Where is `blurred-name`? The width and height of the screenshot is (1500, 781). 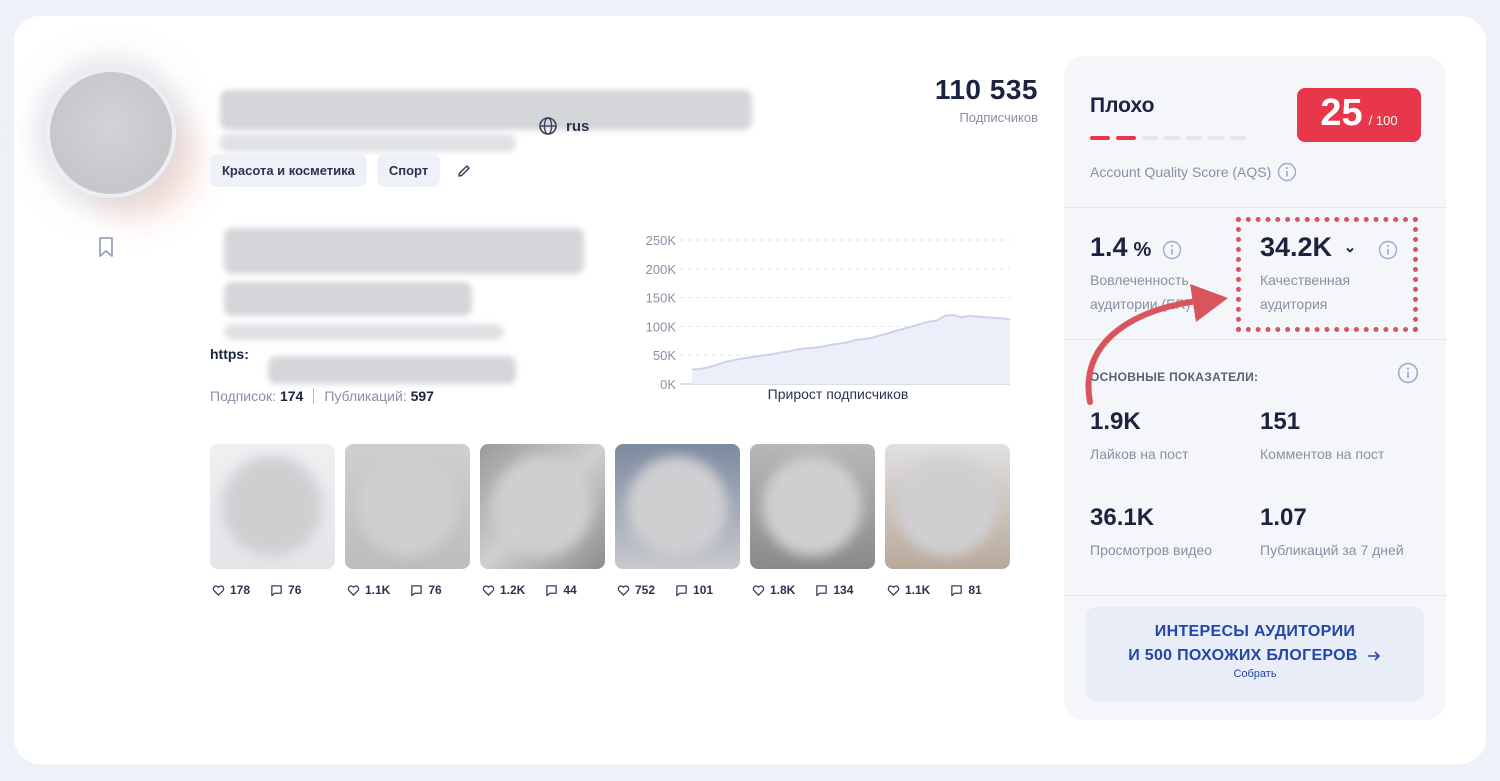 blurred-name is located at coordinates (486, 110).